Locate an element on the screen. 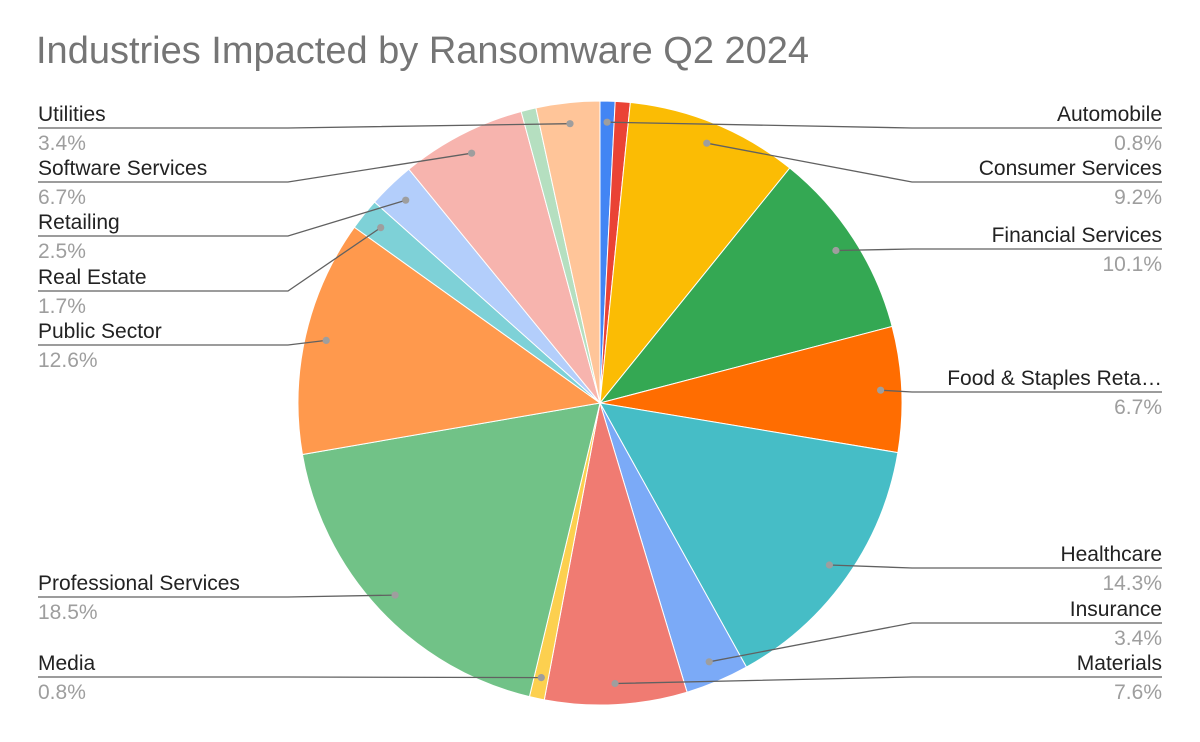 This screenshot has width=1200, height=742. leader-line-public-sector is located at coordinates (182, 342).